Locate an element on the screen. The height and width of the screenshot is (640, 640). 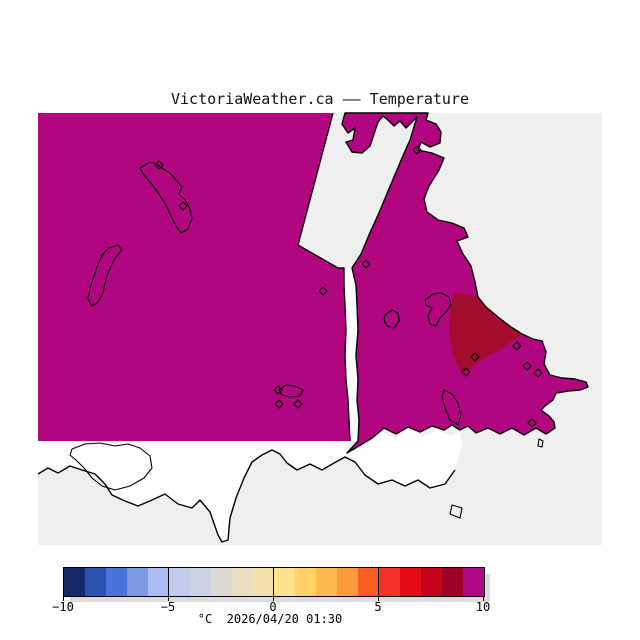
strait-water is located at coordinates (250, 486).